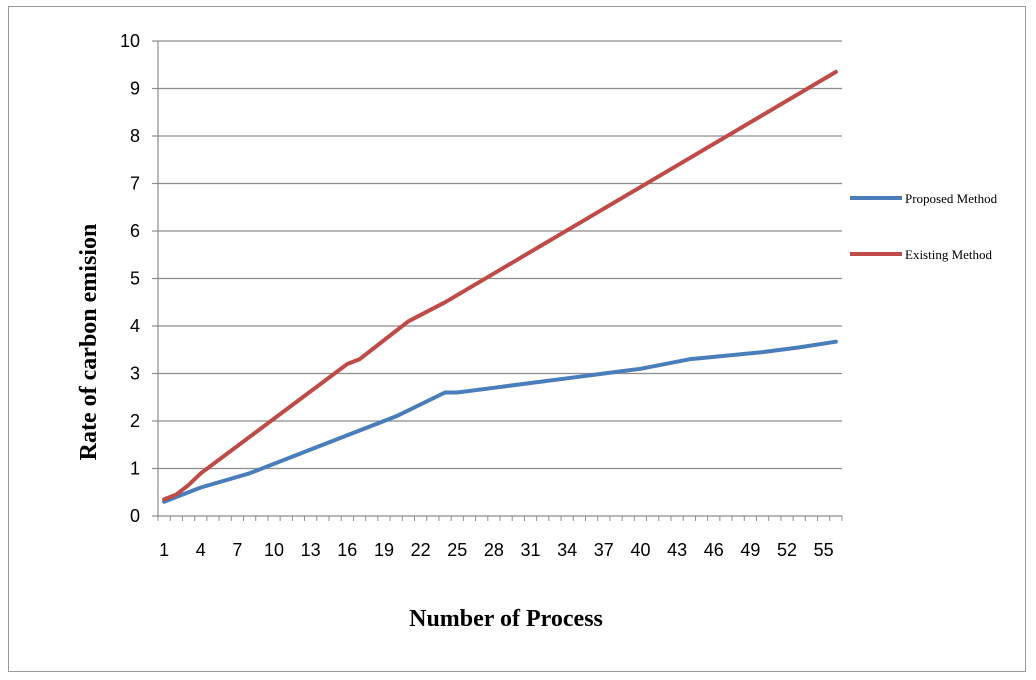 The width and height of the screenshot is (1036, 680). What do you see at coordinates (677, 550) in the screenshot?
I see `x-tick-label: 43` at bounding box center [677, 550].